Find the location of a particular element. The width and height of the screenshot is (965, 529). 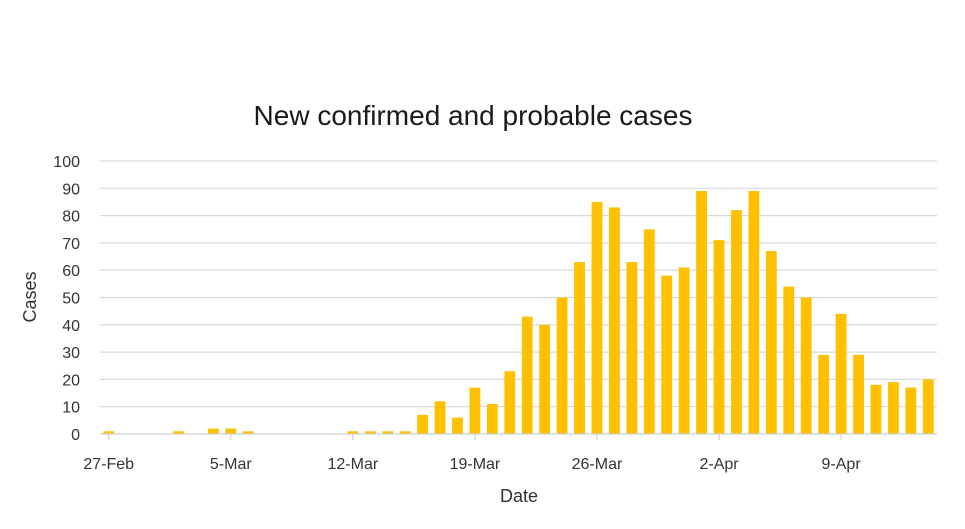

x-tick-label: 9-Apr is located at coordinates (842, 464).